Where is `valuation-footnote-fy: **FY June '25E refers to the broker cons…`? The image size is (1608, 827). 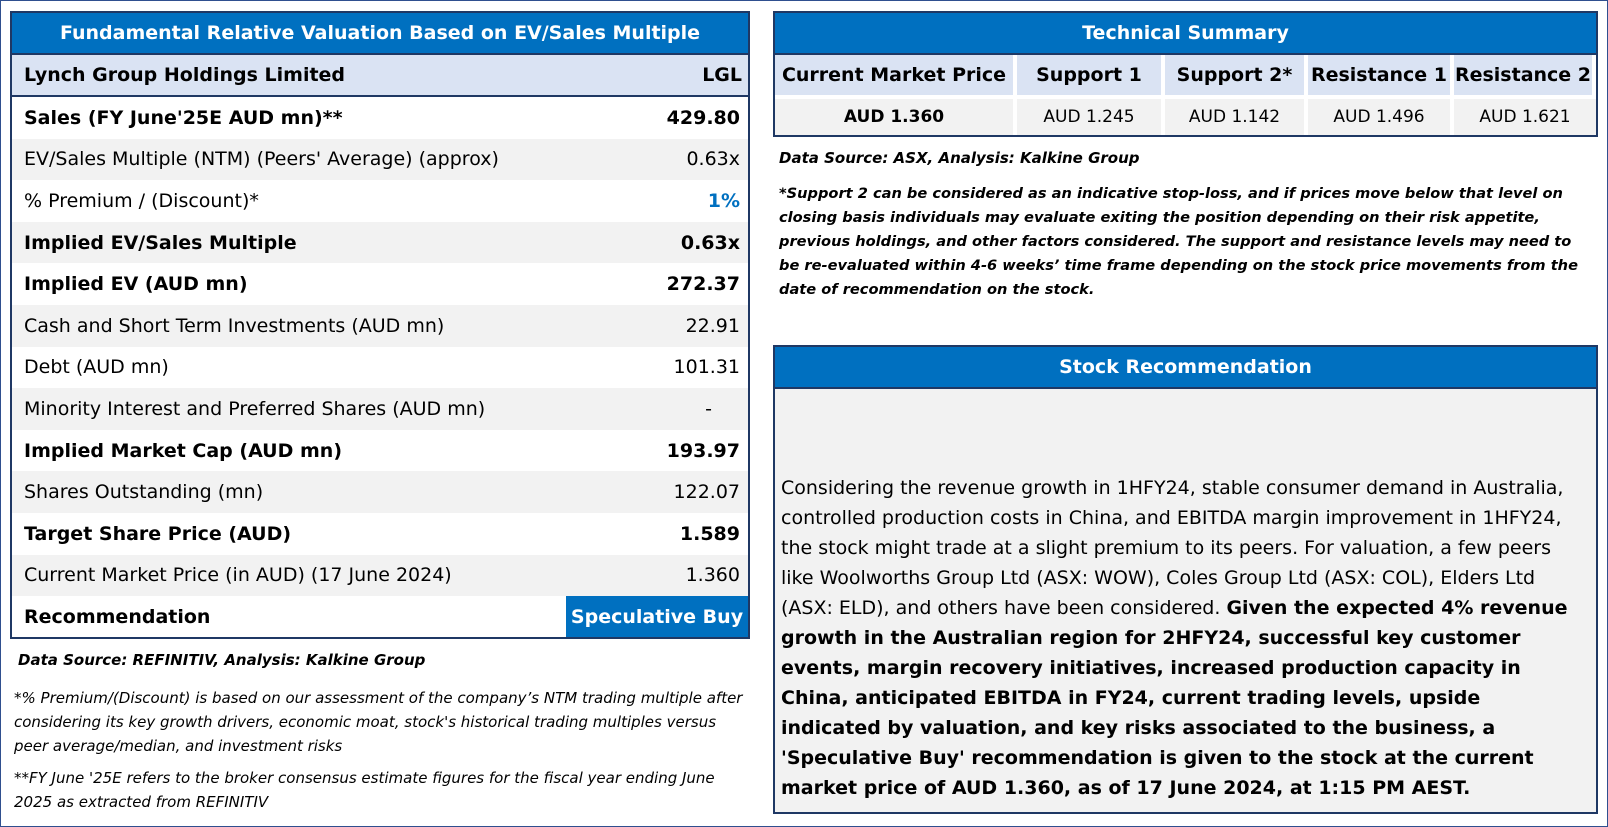
valuation-footnote-fy: **FY June '25E refers to the broker cons… is located at coordinates (364, 790).